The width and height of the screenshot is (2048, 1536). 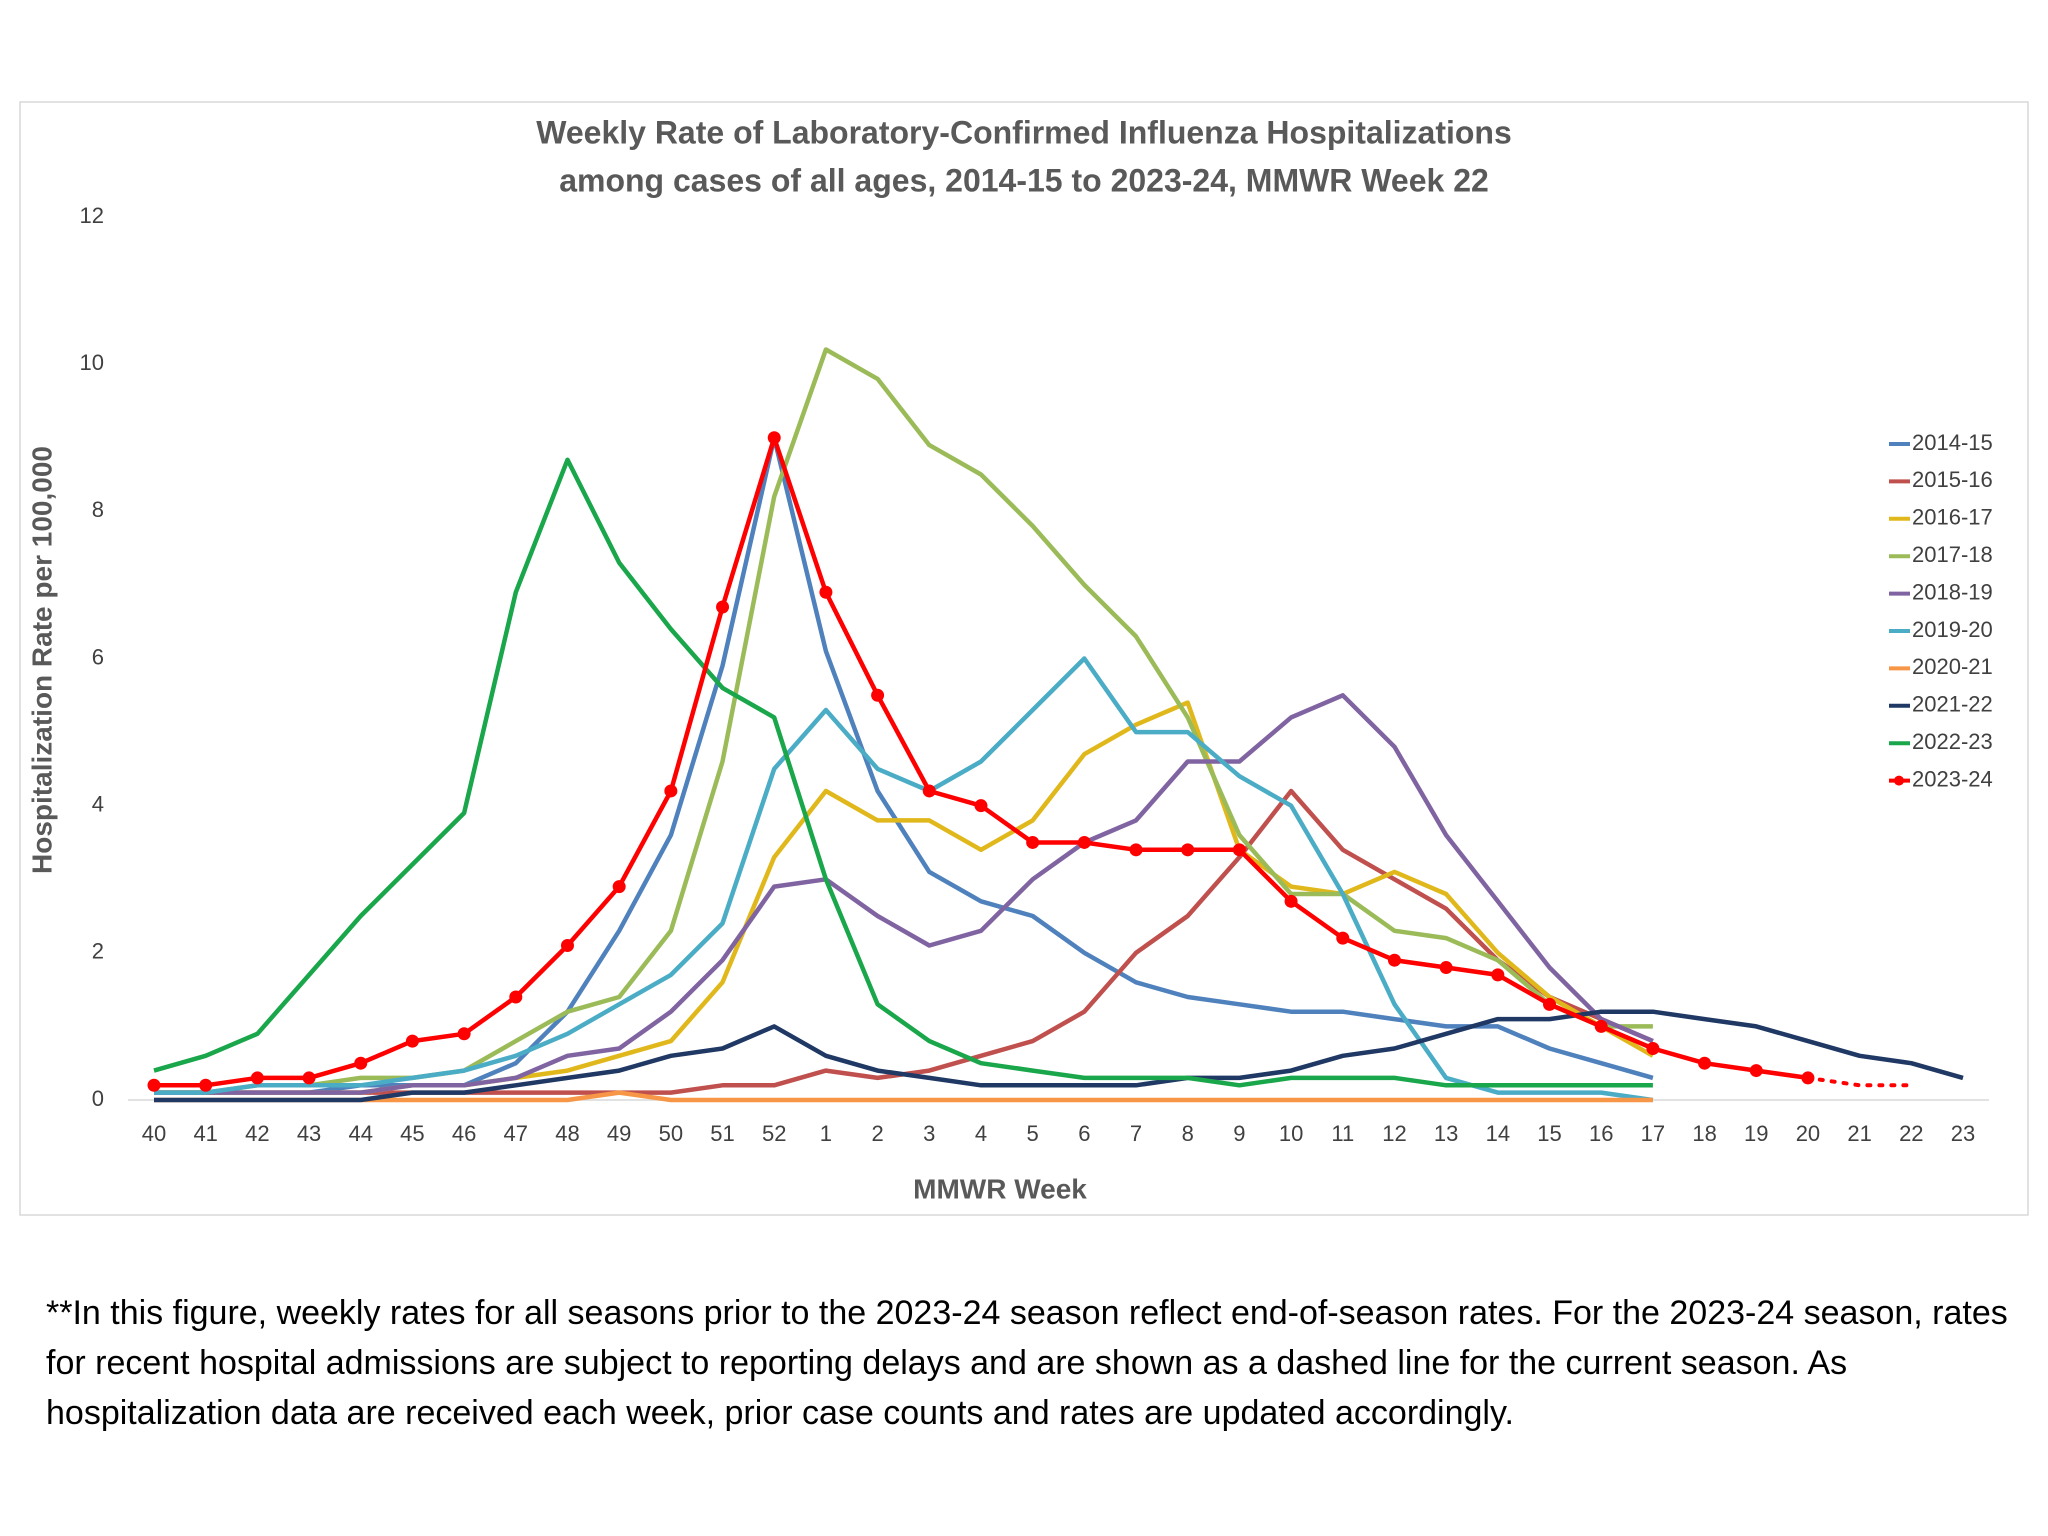 I want to click on x-tick-label: 42, so click(x=257, y=1133).